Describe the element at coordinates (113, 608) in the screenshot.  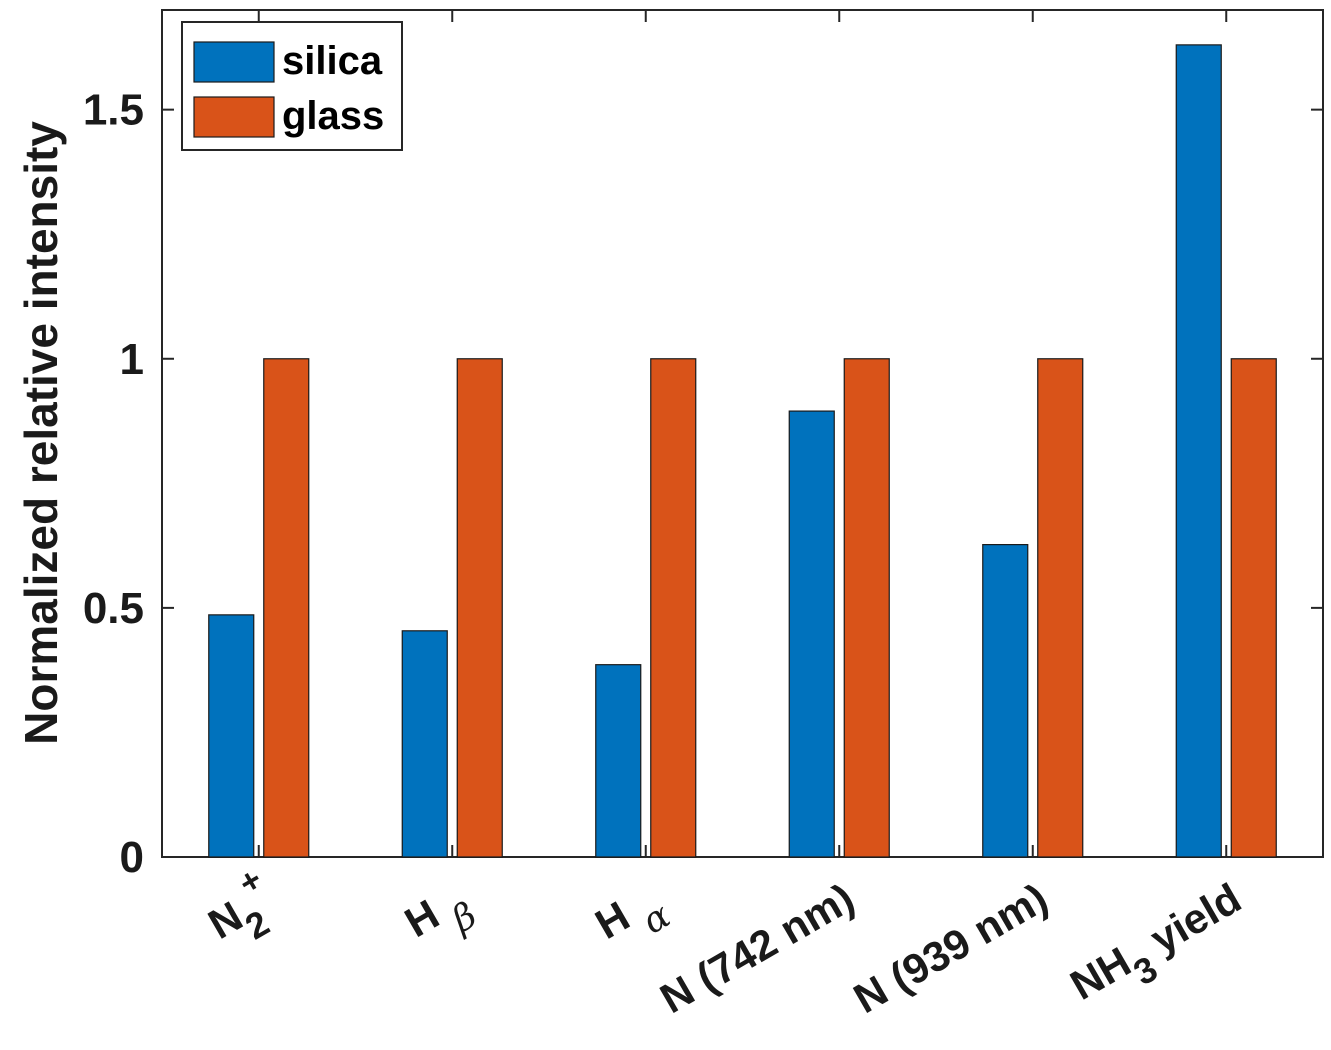
I see `y-tick-label: 0.5` at that location.